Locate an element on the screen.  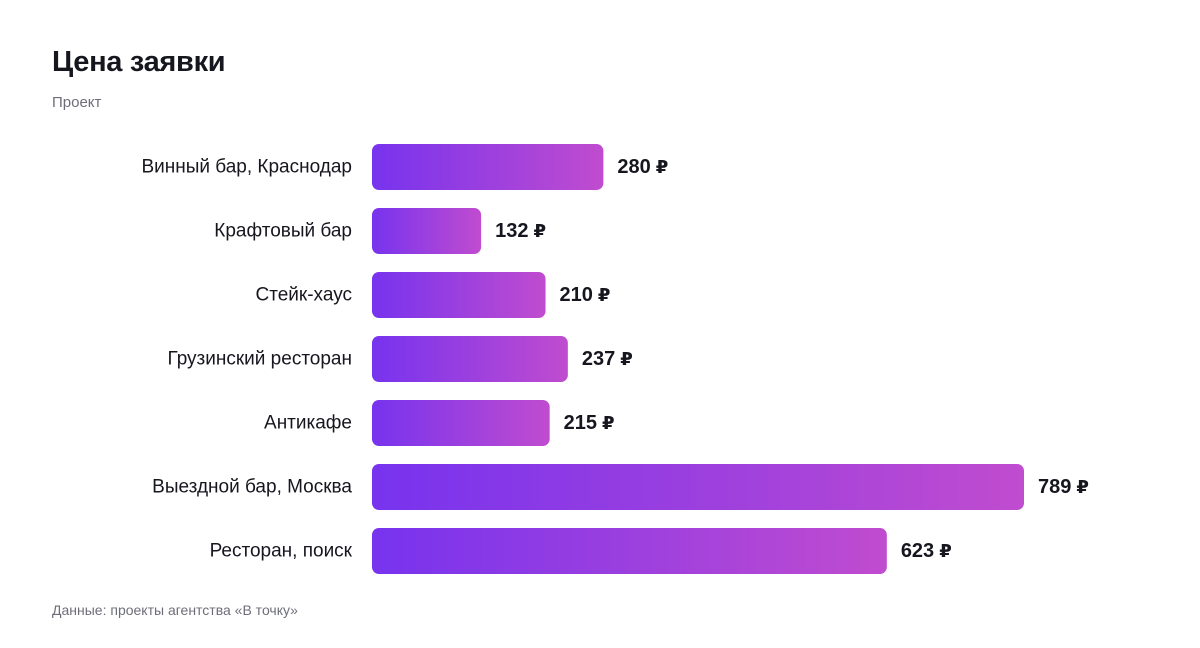
value-label: 215 ₽ is located at coordinates (589, 423).